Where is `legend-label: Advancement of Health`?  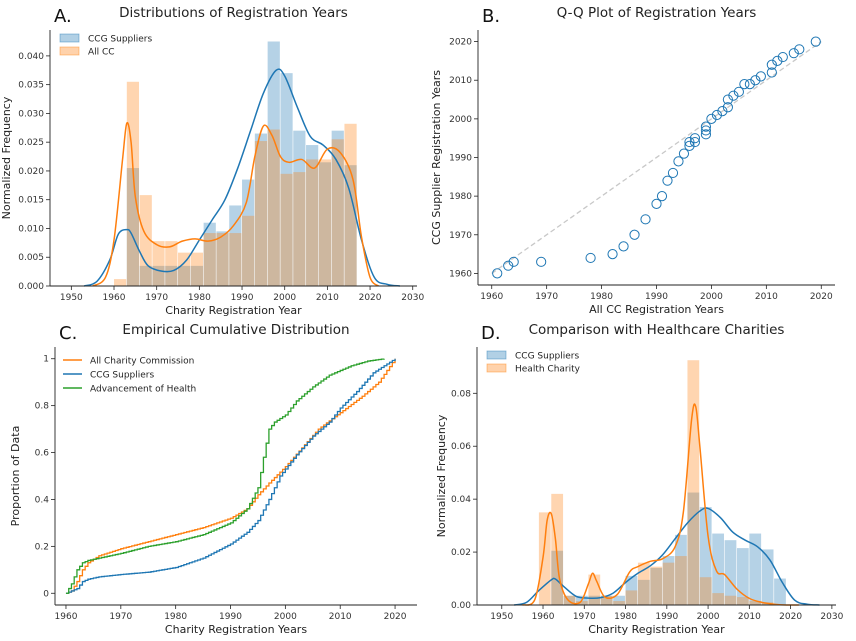
legend-label: Advancement of Health is located at coordinates (143, 390).